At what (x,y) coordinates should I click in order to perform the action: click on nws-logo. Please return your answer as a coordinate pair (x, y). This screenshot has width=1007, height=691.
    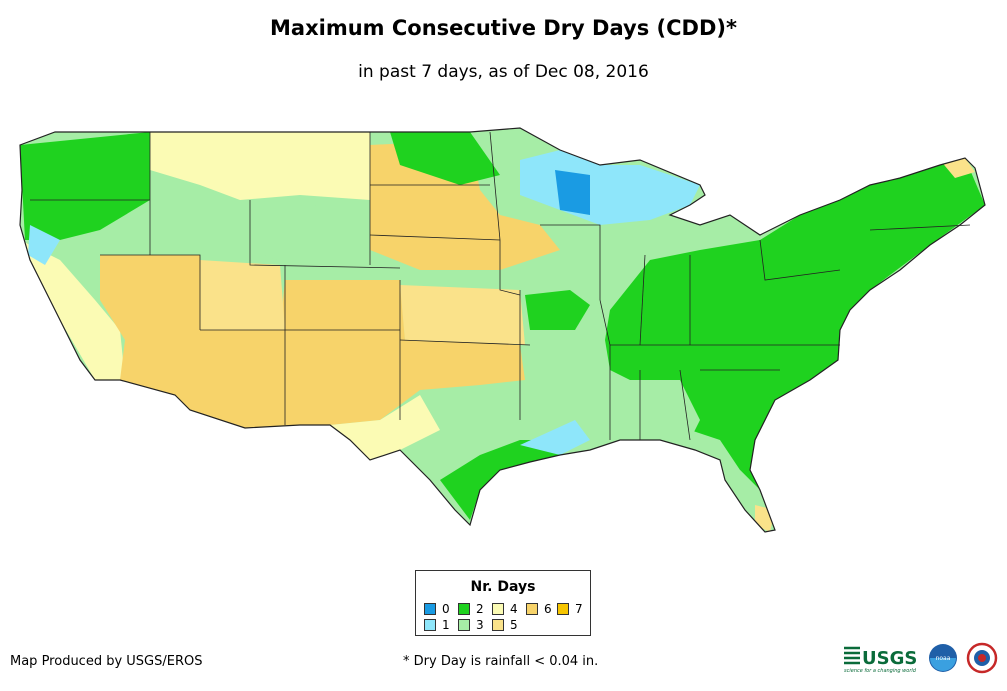
    Looking at the image, I should click on (982, 658).